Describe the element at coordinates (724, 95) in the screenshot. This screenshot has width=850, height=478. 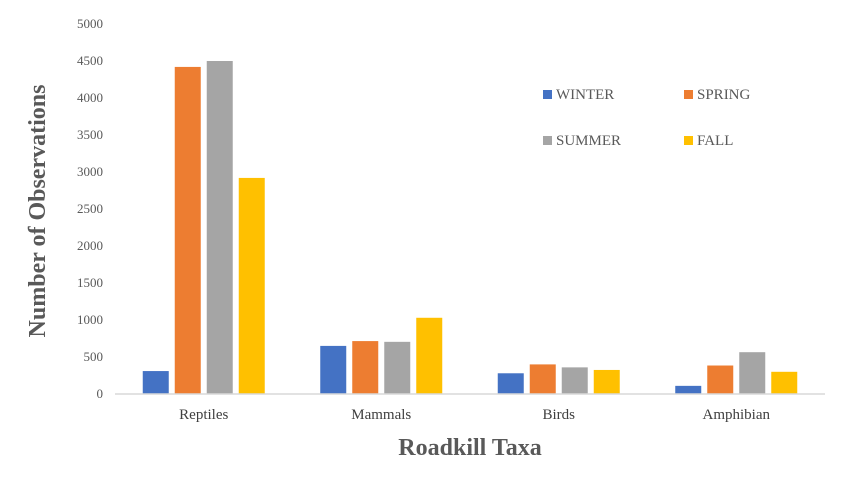
I see `legend-label-spring: SPRING` at that location.